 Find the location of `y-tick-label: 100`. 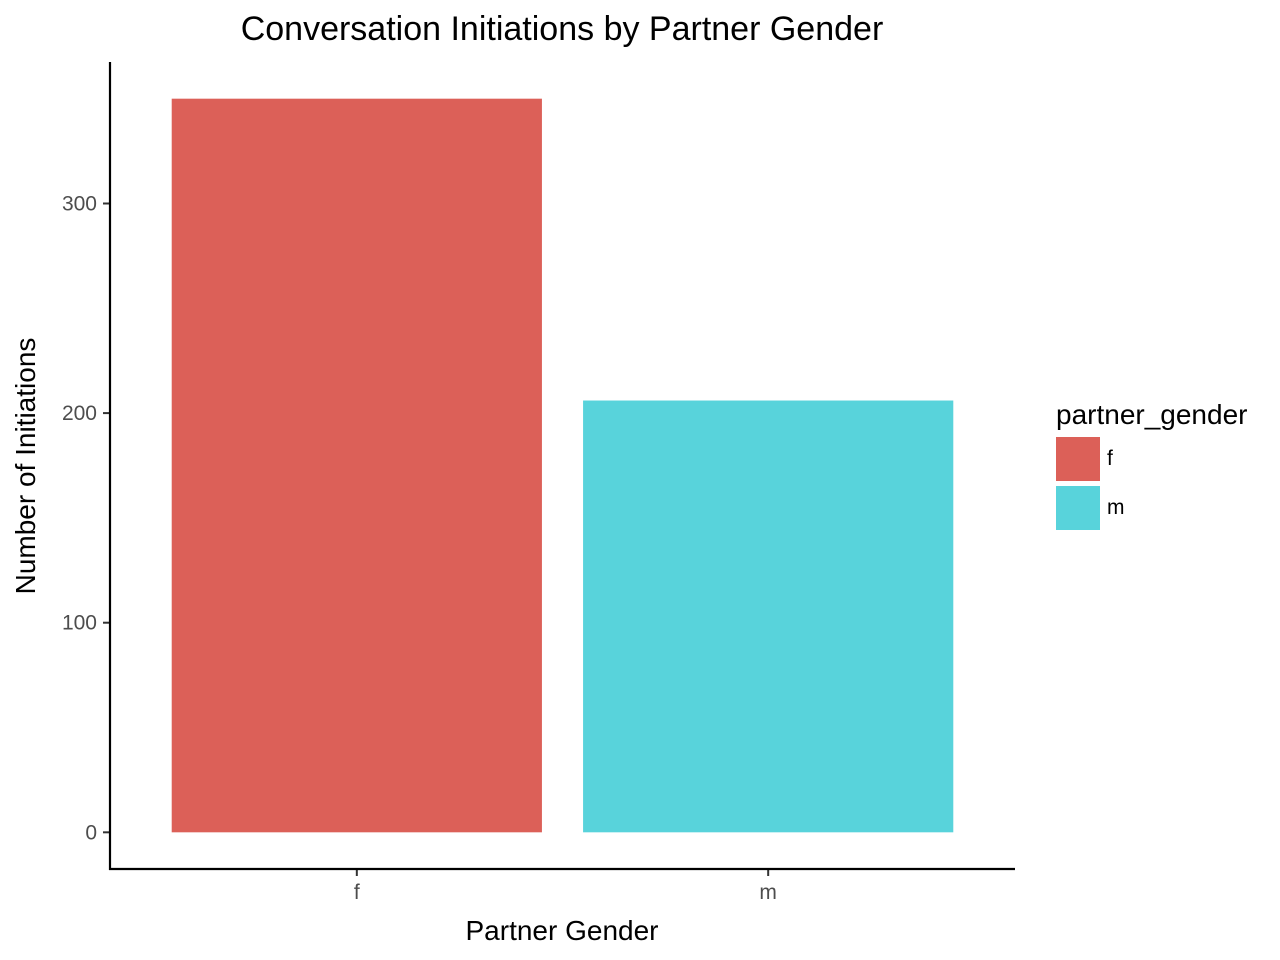

y-tick-label: 100 is located at coordinates (79, 623).